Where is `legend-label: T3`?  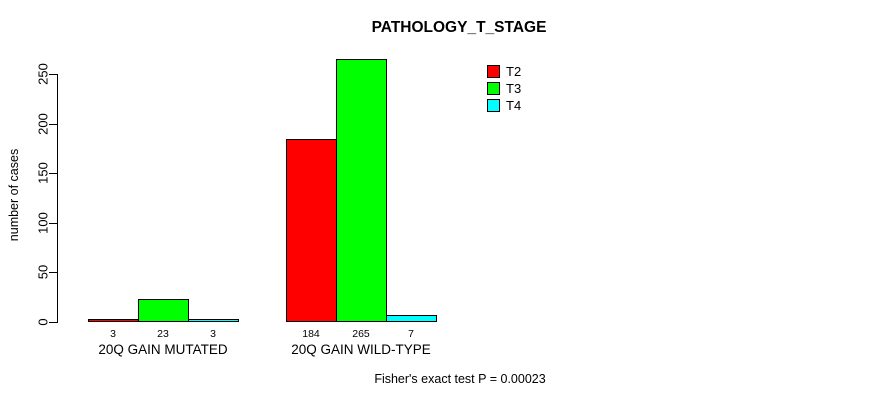
legend-label: T3 is located at coordinates (514, 88).